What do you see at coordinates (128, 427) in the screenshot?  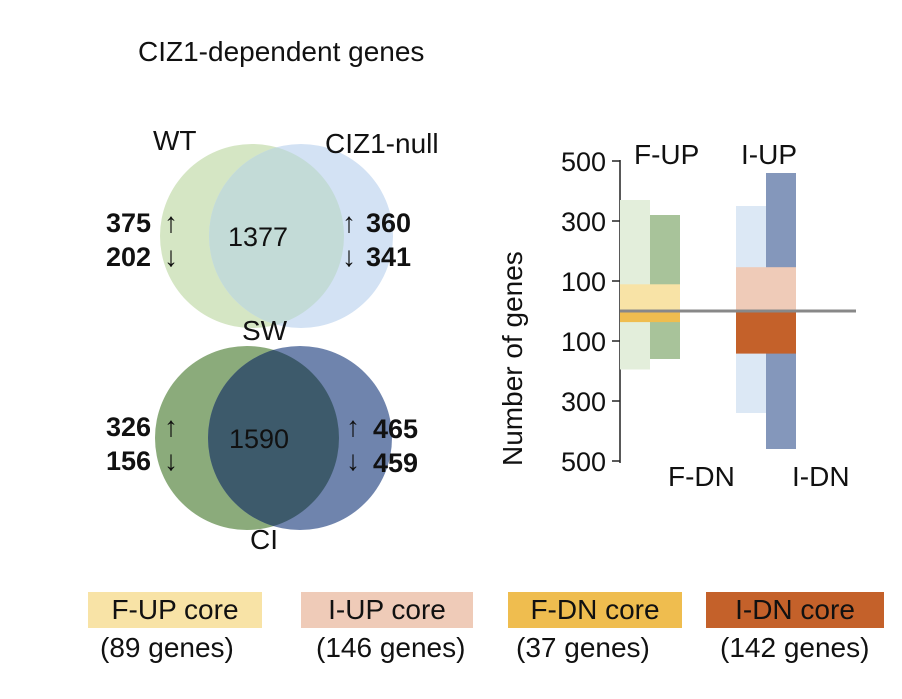 I see `venn-bottom-left-up-count: 326` at bounding box center [128, 427].